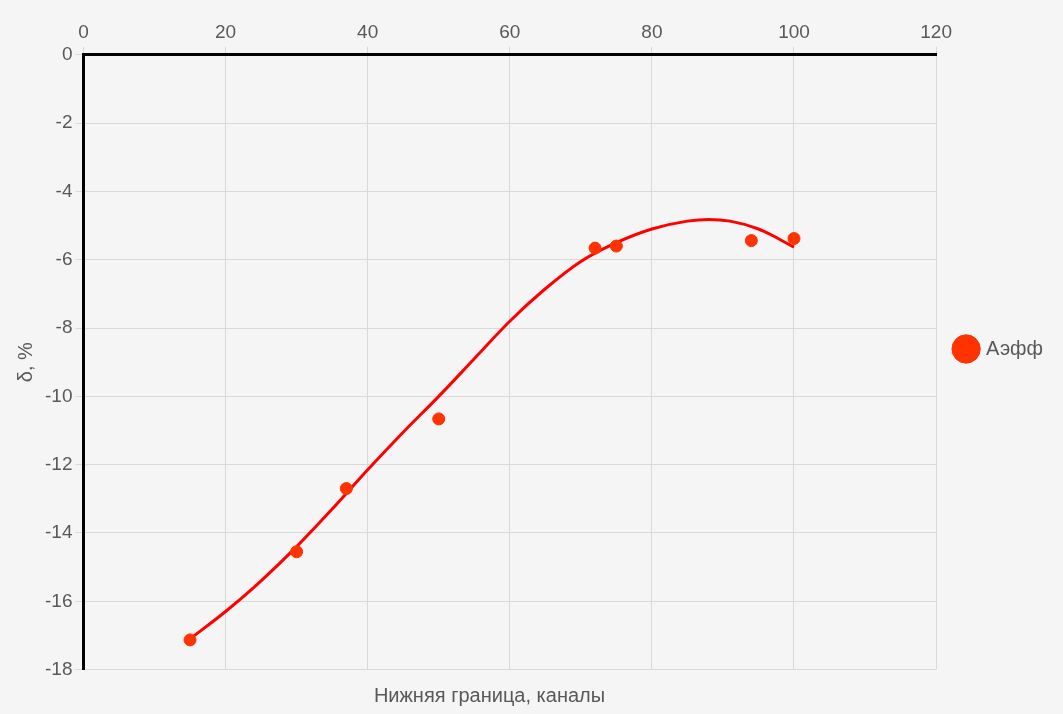 Image resolution: width=1063 pixels, height=714 pixels. Describe the element at coordinates (64, 122) in the screenshot. I see `y-tick-label: -2` at that location.